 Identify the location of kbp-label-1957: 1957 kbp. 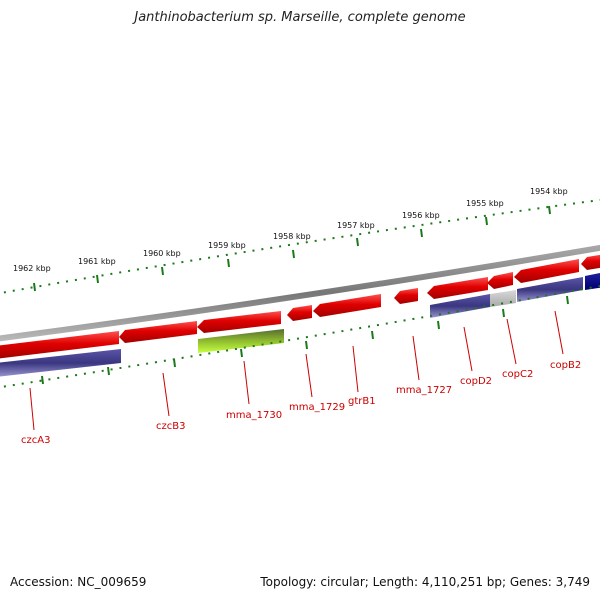
(356, 225).